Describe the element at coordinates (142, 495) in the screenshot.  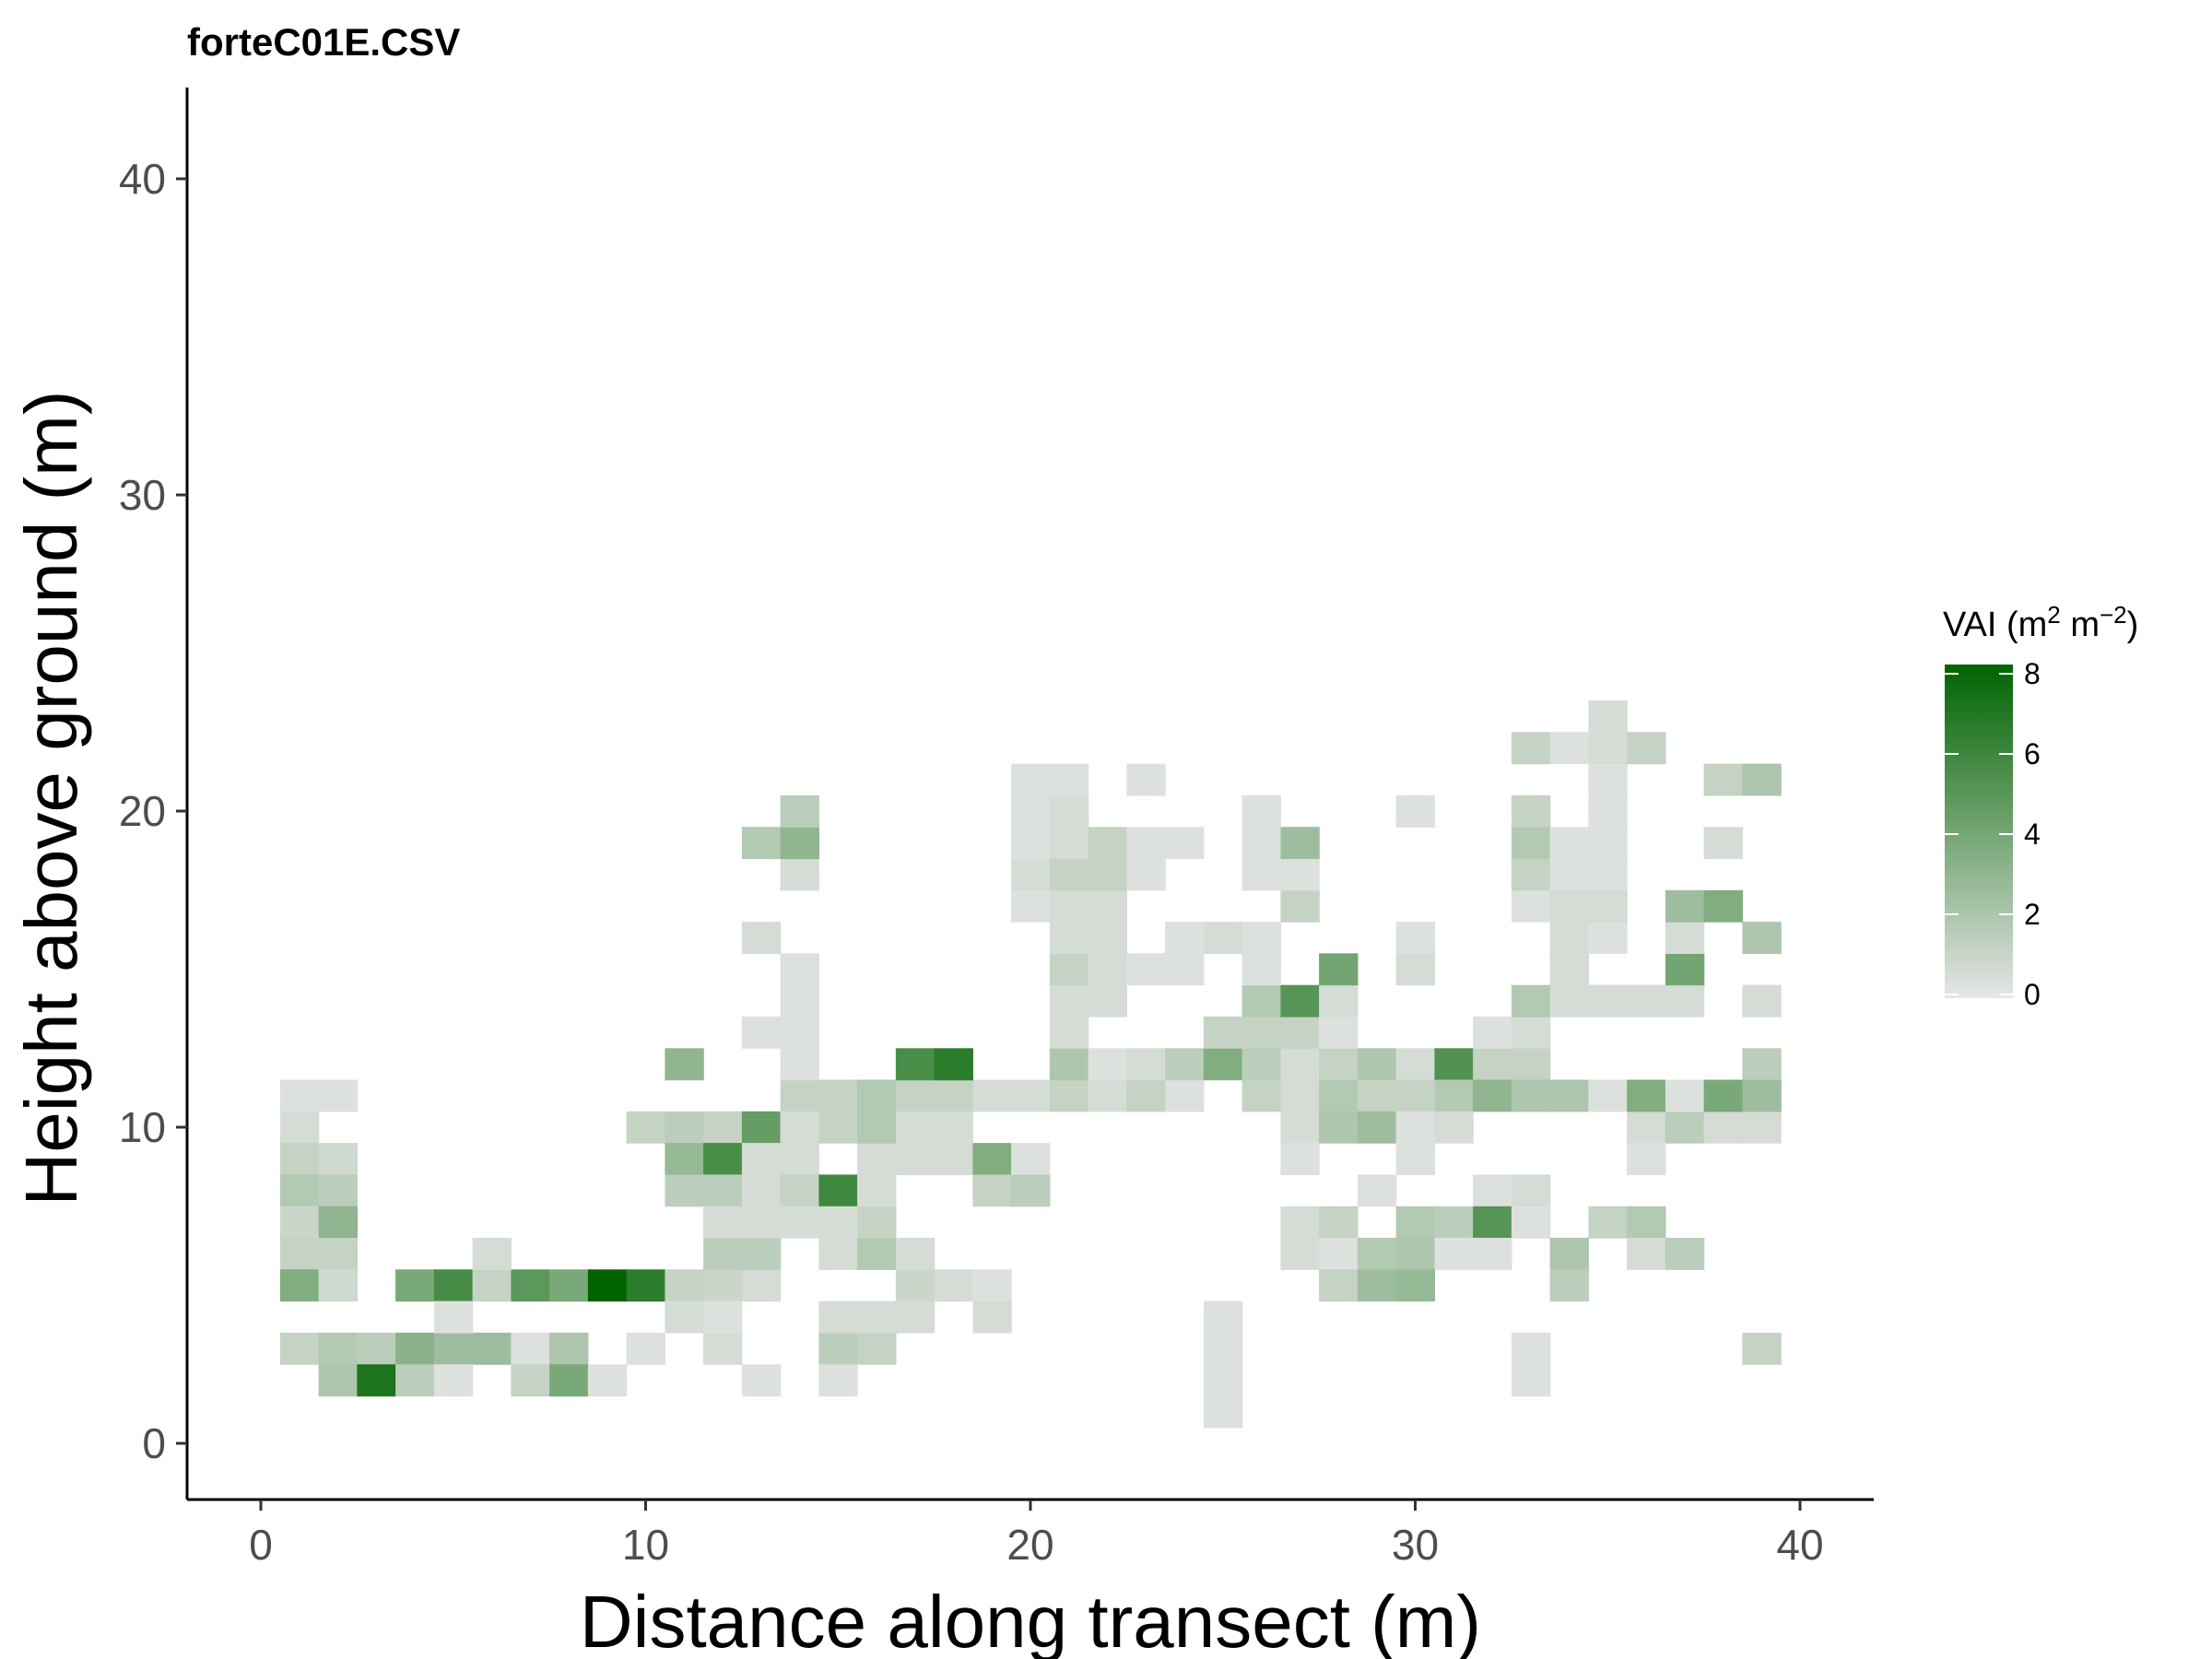
I see `y-tick-label: 30` at that location.